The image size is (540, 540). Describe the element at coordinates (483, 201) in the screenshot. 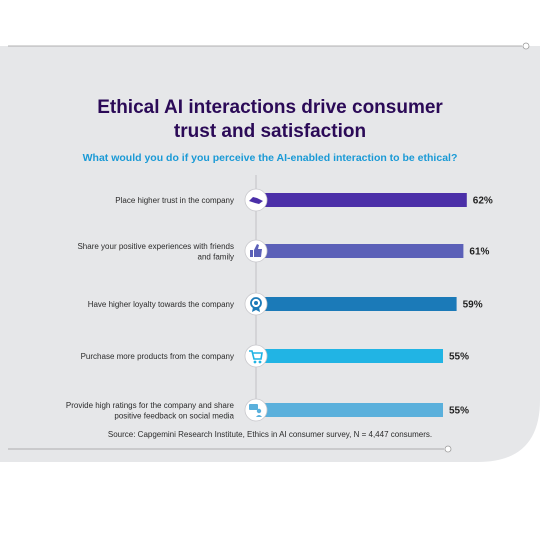

I see `value-label-1: 62%` at that location.